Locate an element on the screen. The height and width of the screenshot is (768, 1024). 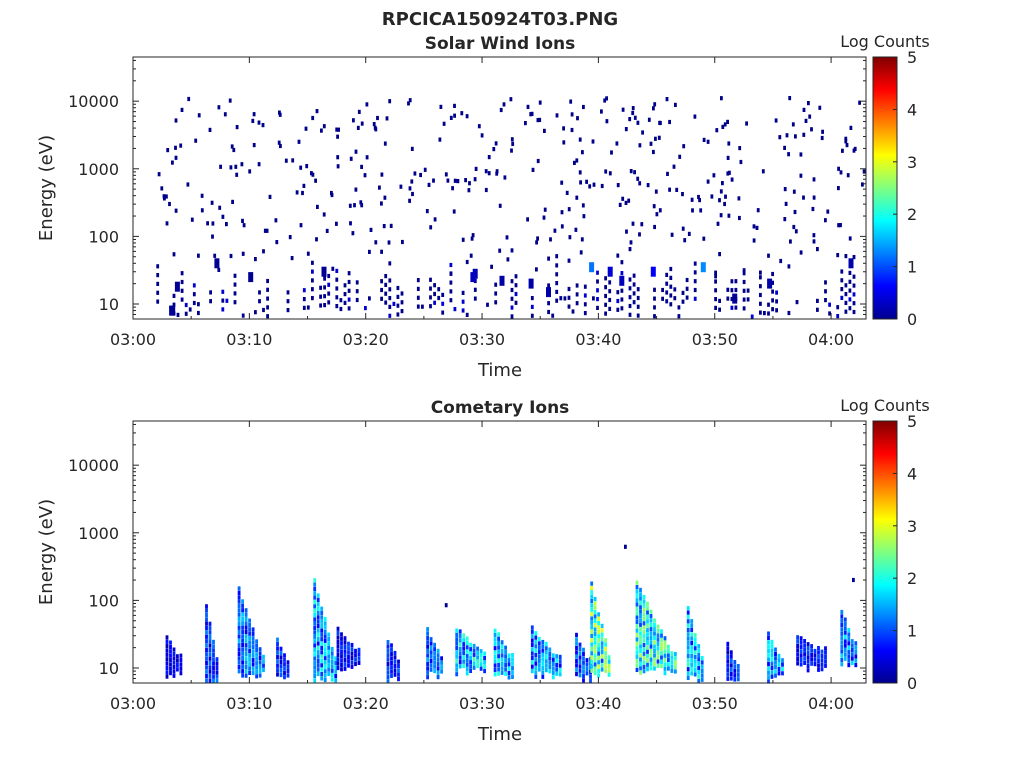
colorbar-tick-label: 4 is located at coordinates (912, 473).